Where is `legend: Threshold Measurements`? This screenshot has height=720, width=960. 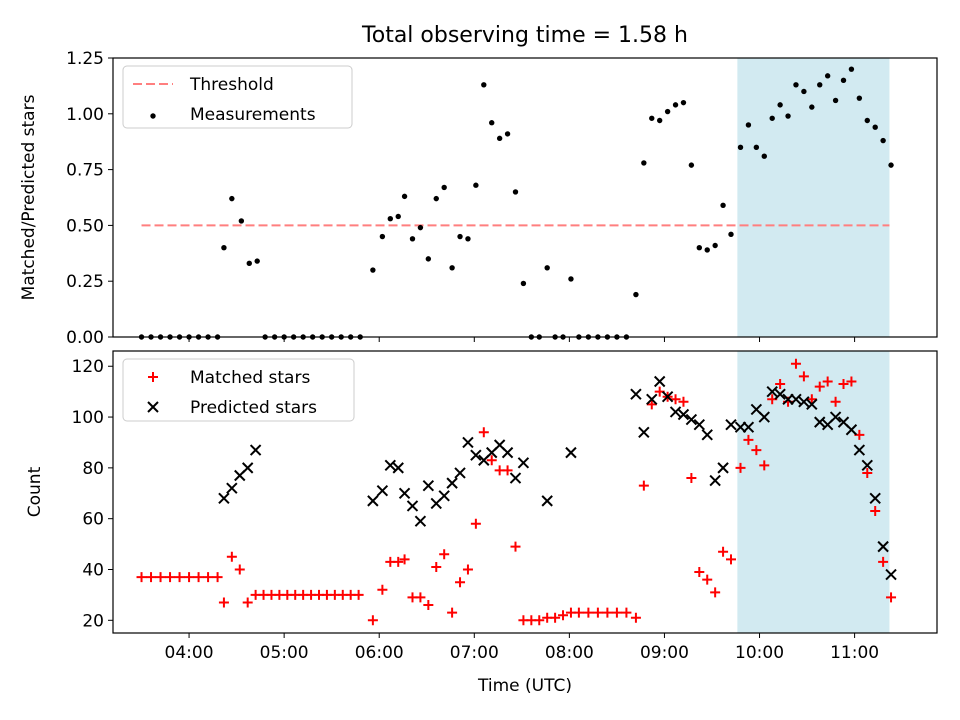 legend: Threshold Measurements is located at coordinates (237, 97).